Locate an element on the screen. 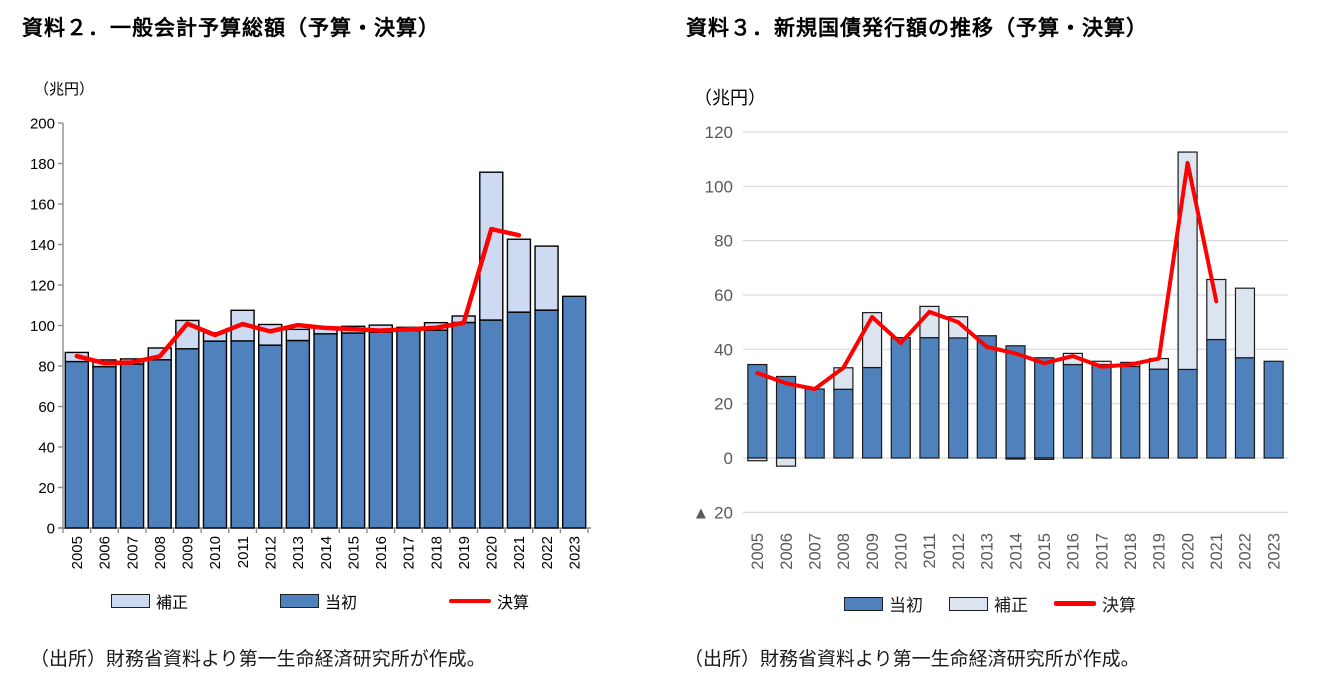 The image size is (1328, 693). x-axis-label-2017: 2017 is located at coordinates (1102, 551).